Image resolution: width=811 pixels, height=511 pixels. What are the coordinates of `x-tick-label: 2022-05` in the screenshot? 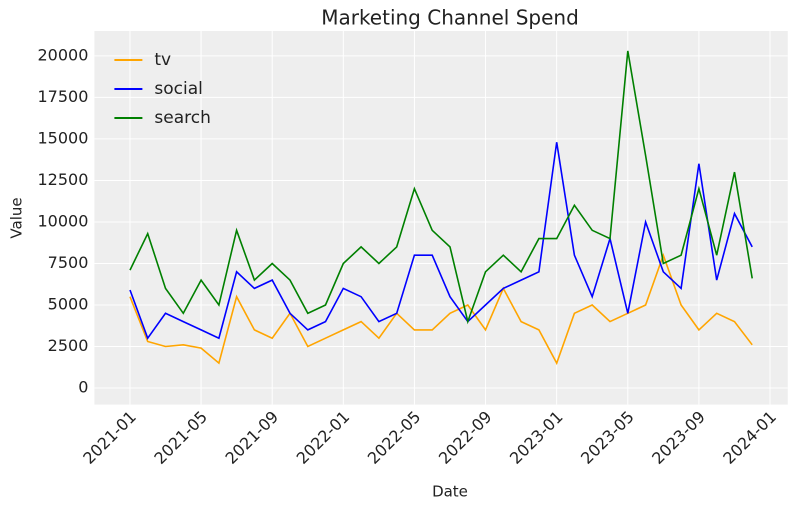 It's located at (394, 437).